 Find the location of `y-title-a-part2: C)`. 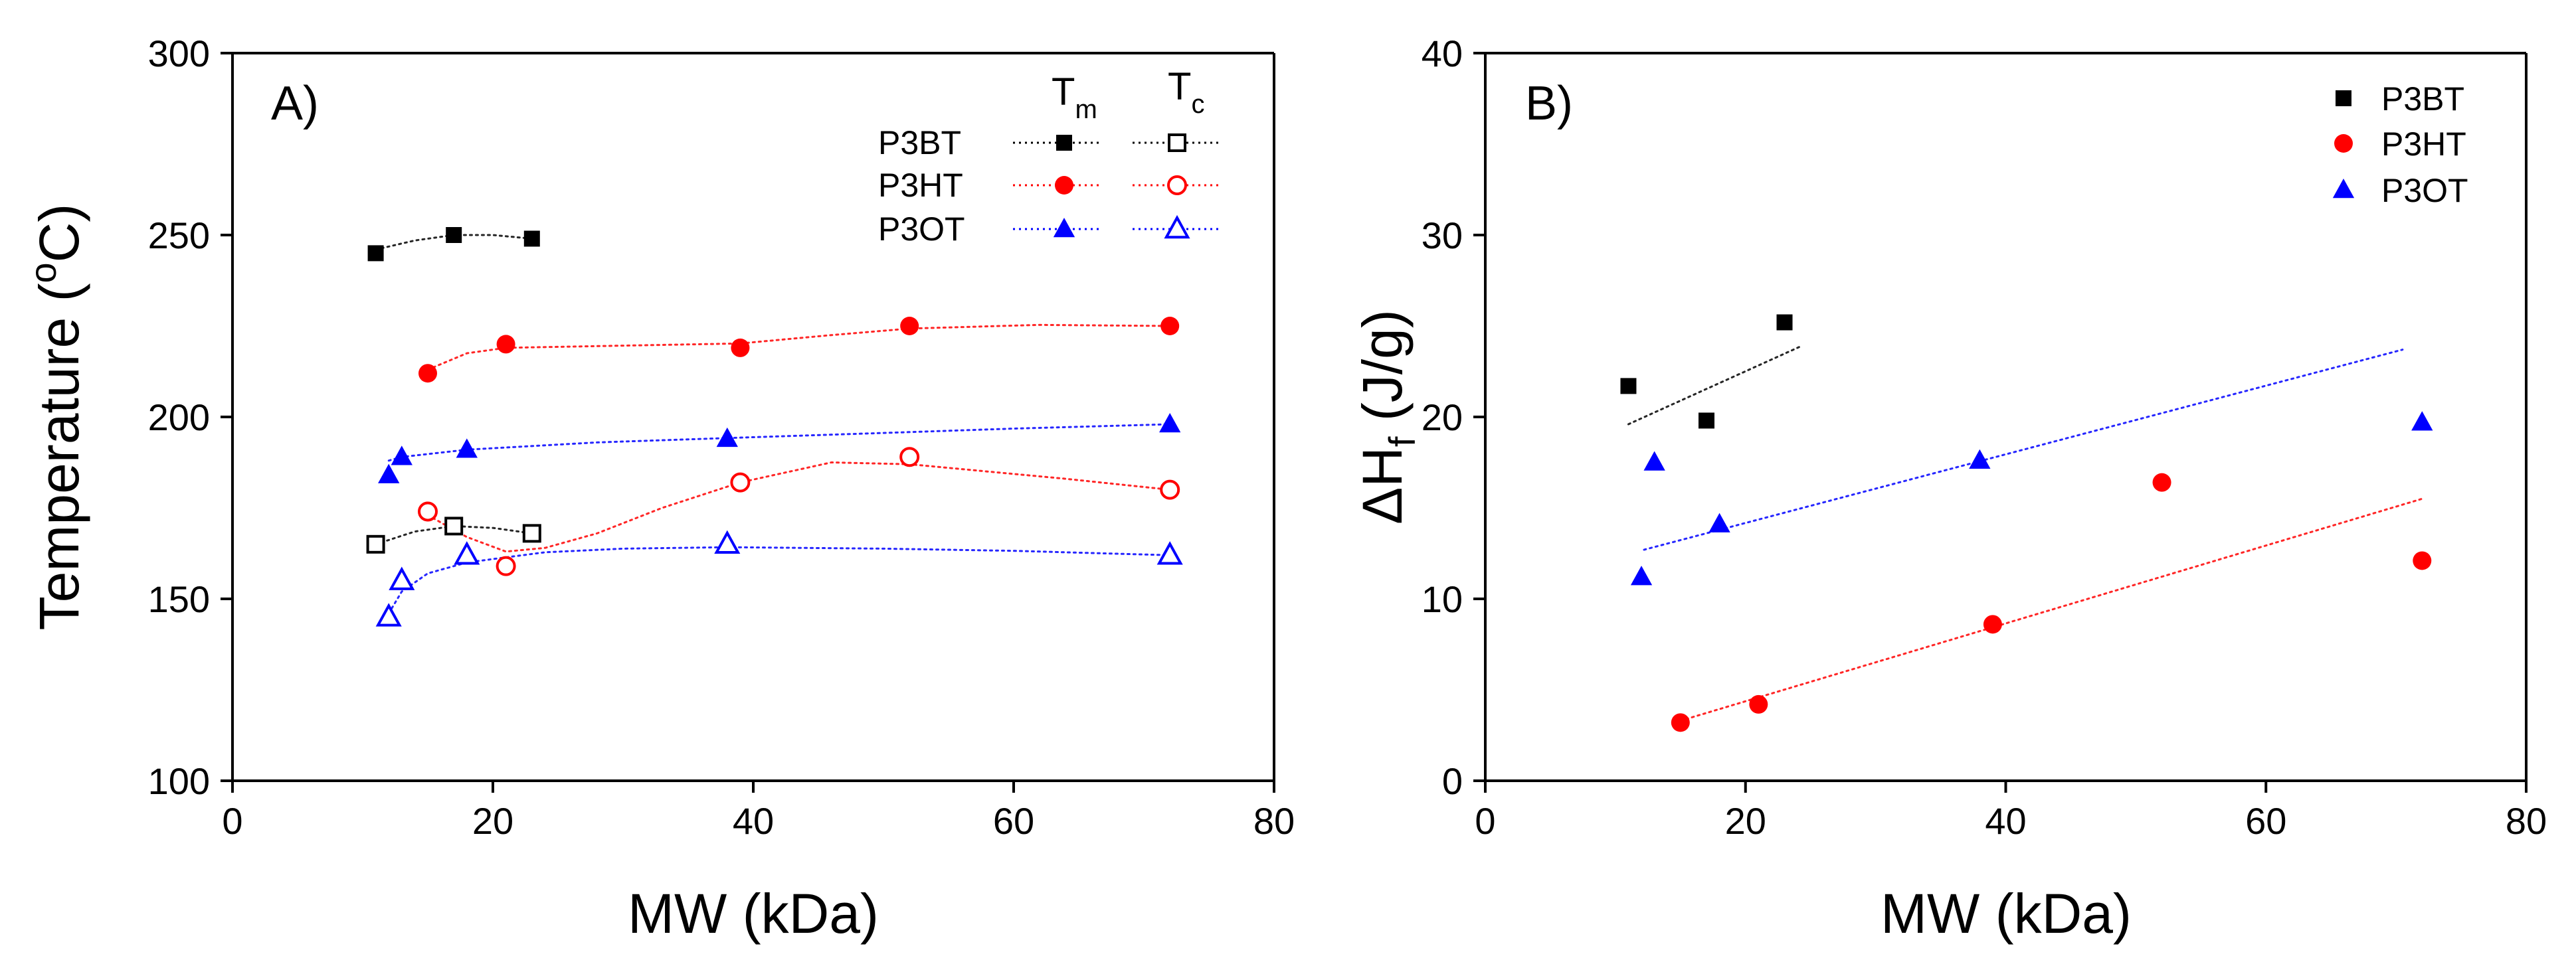

y-title-a-part2: C) is located at coordinates (59, 234).